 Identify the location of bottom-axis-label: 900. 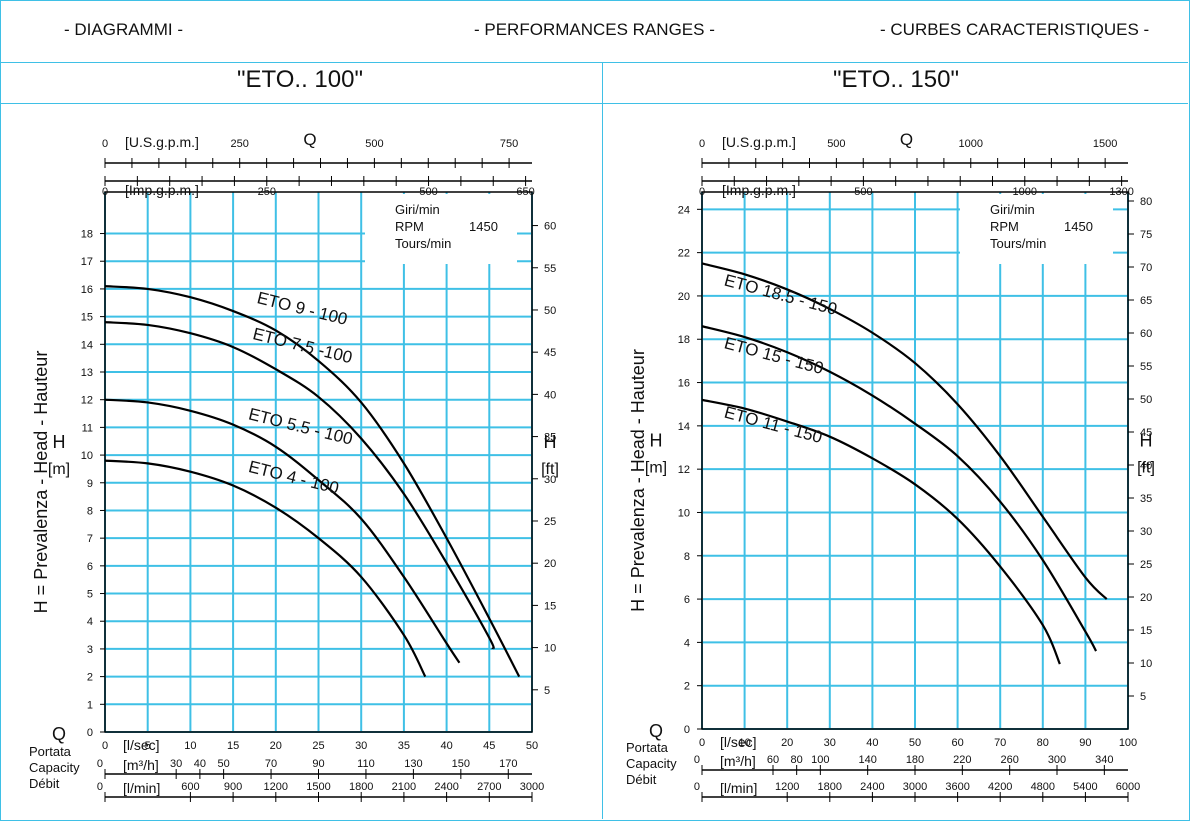
(233, 787).